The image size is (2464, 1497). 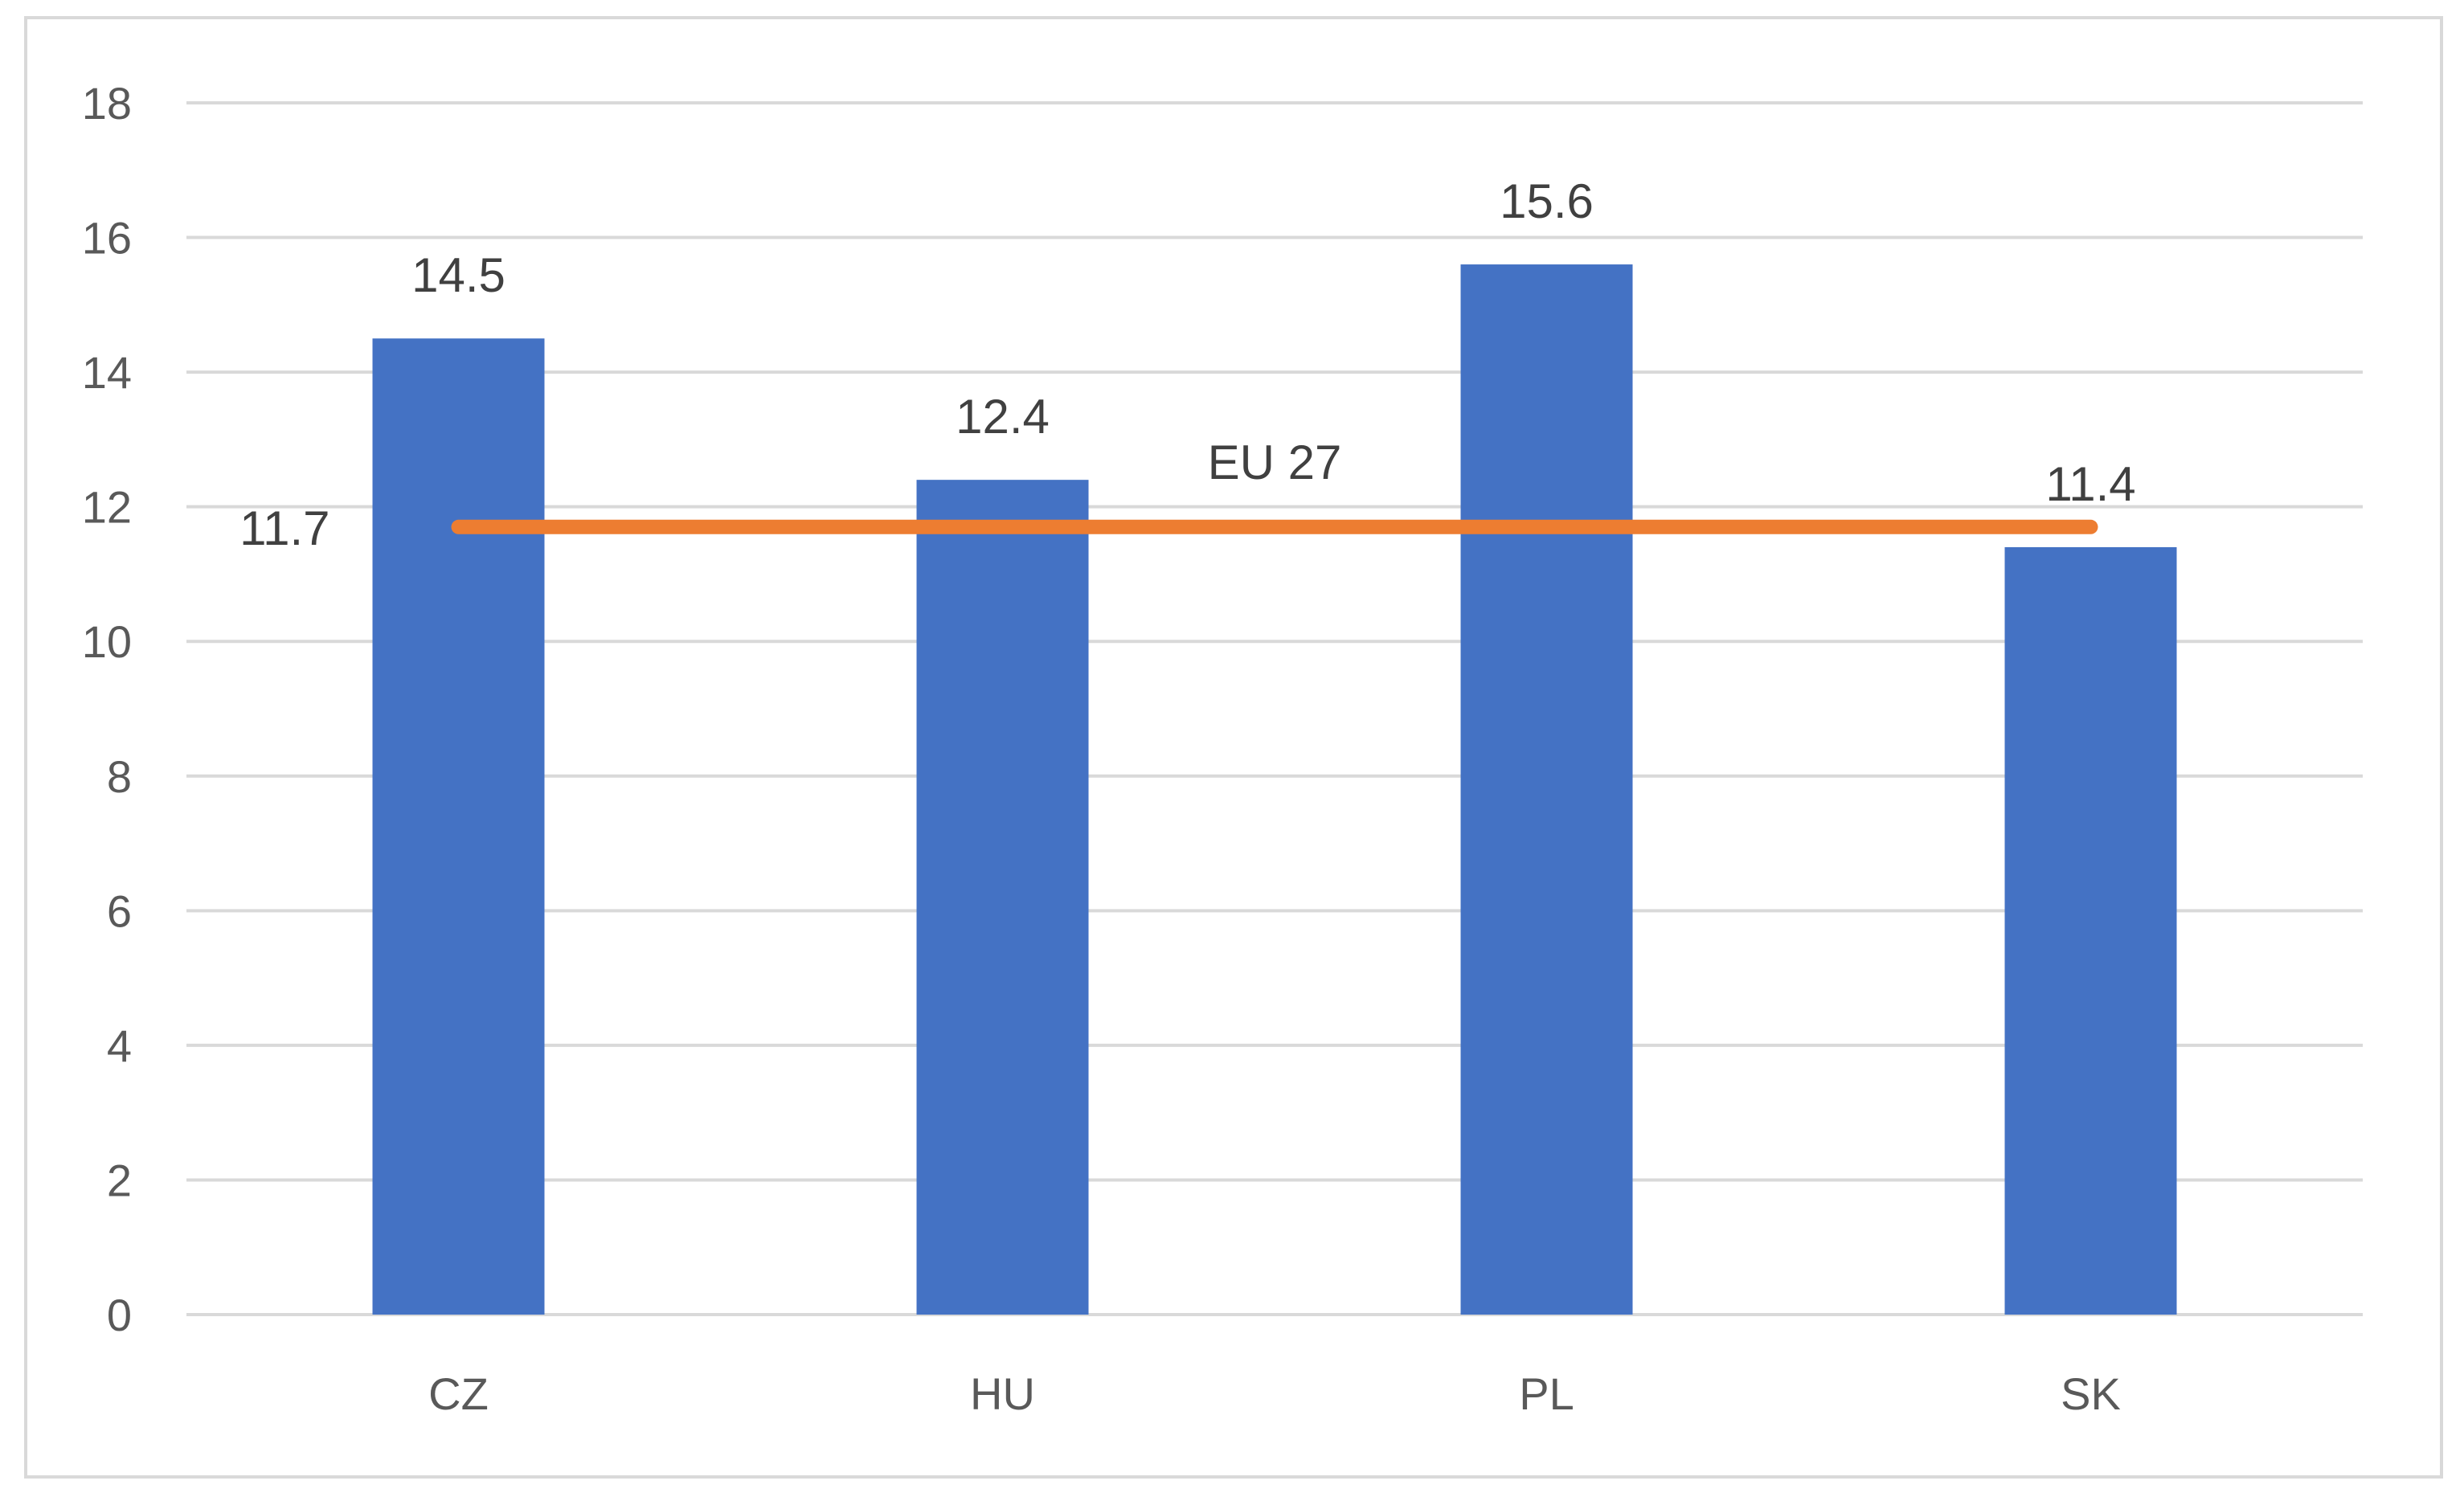 What do you see at coordinates (458, 827) in the screenshot?
I see `bar-cz` at bounding box center [458, 827].